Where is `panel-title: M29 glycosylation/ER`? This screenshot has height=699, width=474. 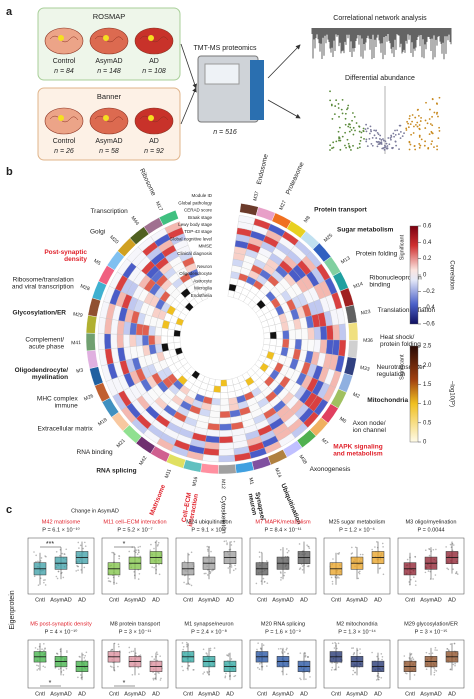 panel-title: M29 glycosylation/ER is located at coordinates (431, 624).